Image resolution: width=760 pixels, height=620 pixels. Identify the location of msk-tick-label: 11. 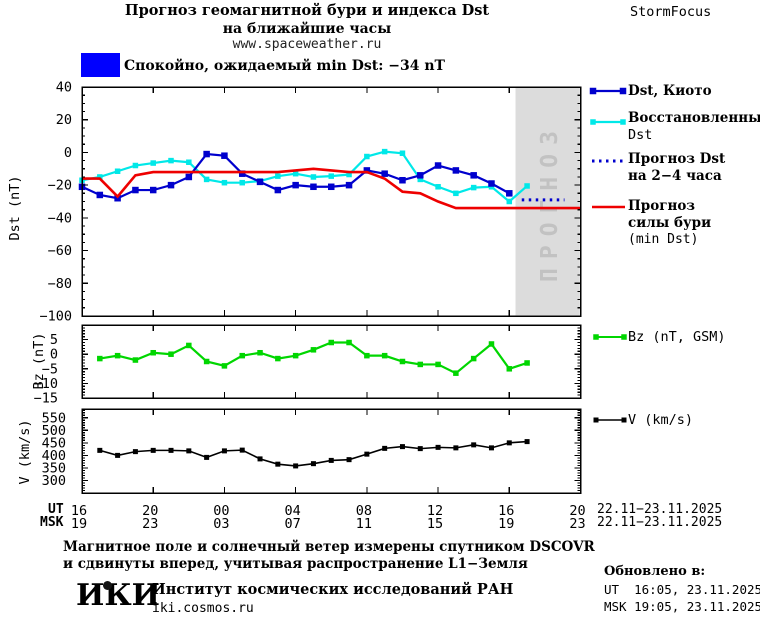
(363, 524).